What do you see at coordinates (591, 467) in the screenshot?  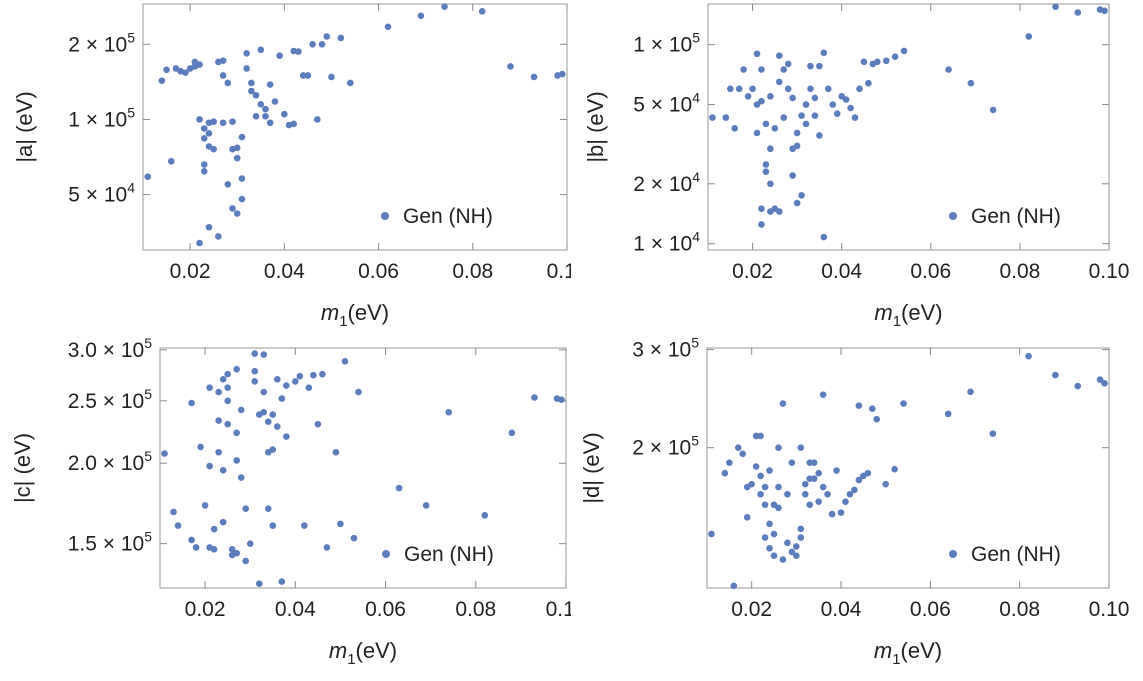 I see `y-axis-label: |d| (eV)` at bounding box center [591, 467].